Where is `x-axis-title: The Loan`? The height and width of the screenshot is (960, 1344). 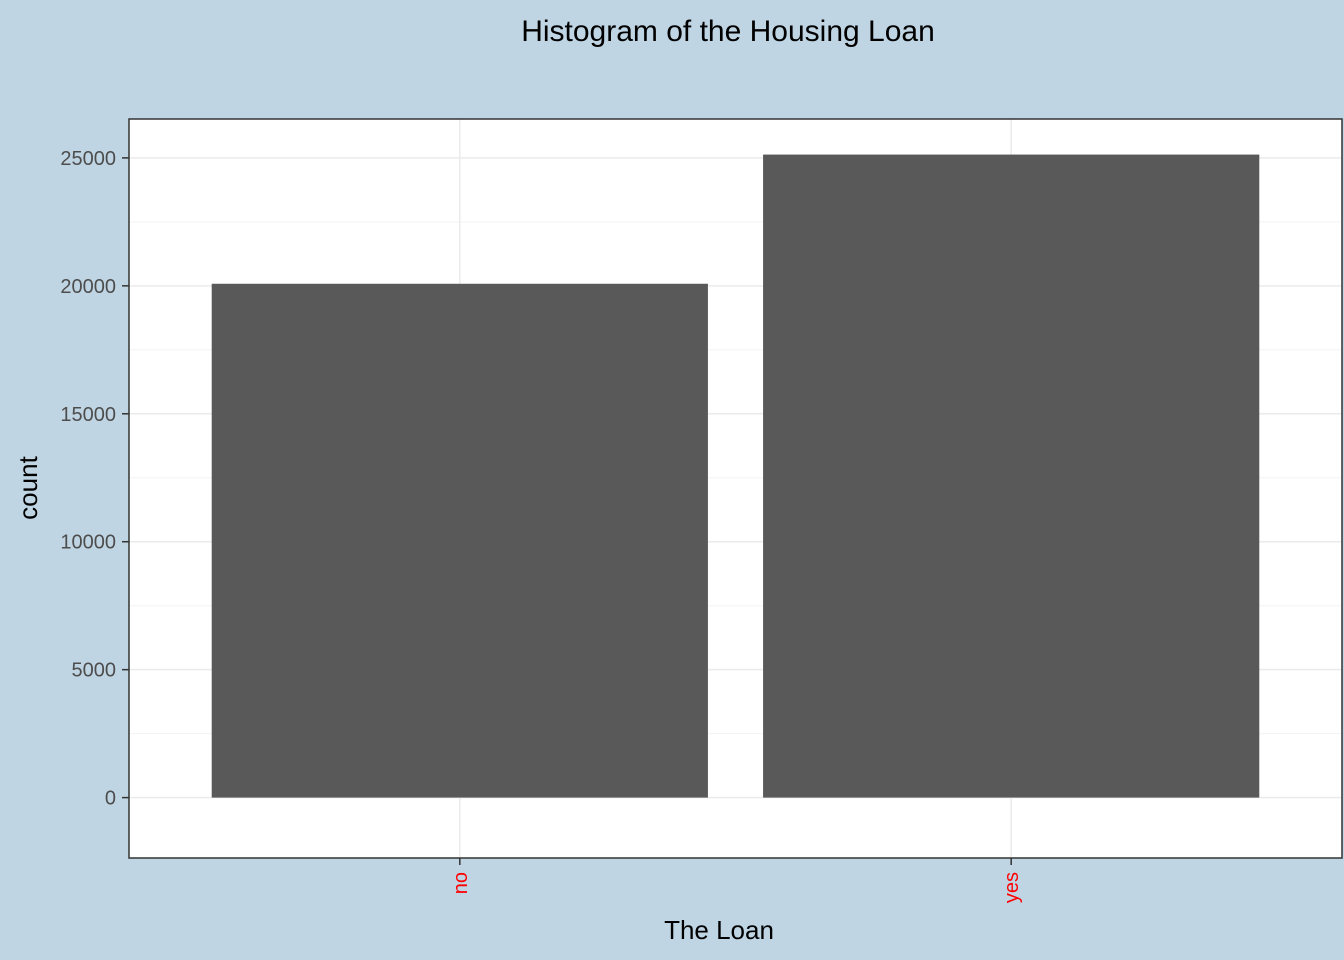
x-axis-title: The Loan is located at coordinates (719, 930).